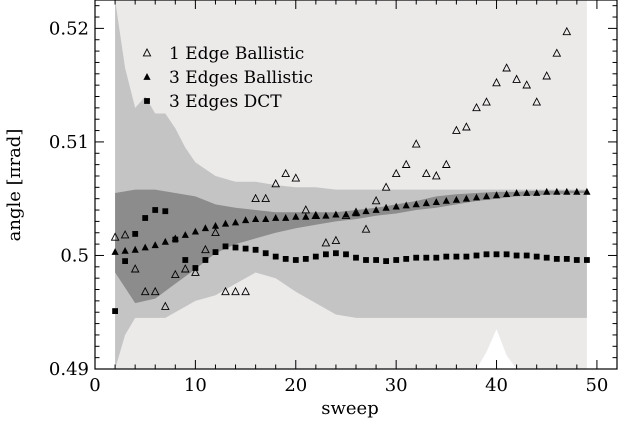 The height and width of the screenshot is (421, 629). Describe the element at coordinates (69, 142) in the screenshot. I see `y-tick-label: 0.51` at that location.